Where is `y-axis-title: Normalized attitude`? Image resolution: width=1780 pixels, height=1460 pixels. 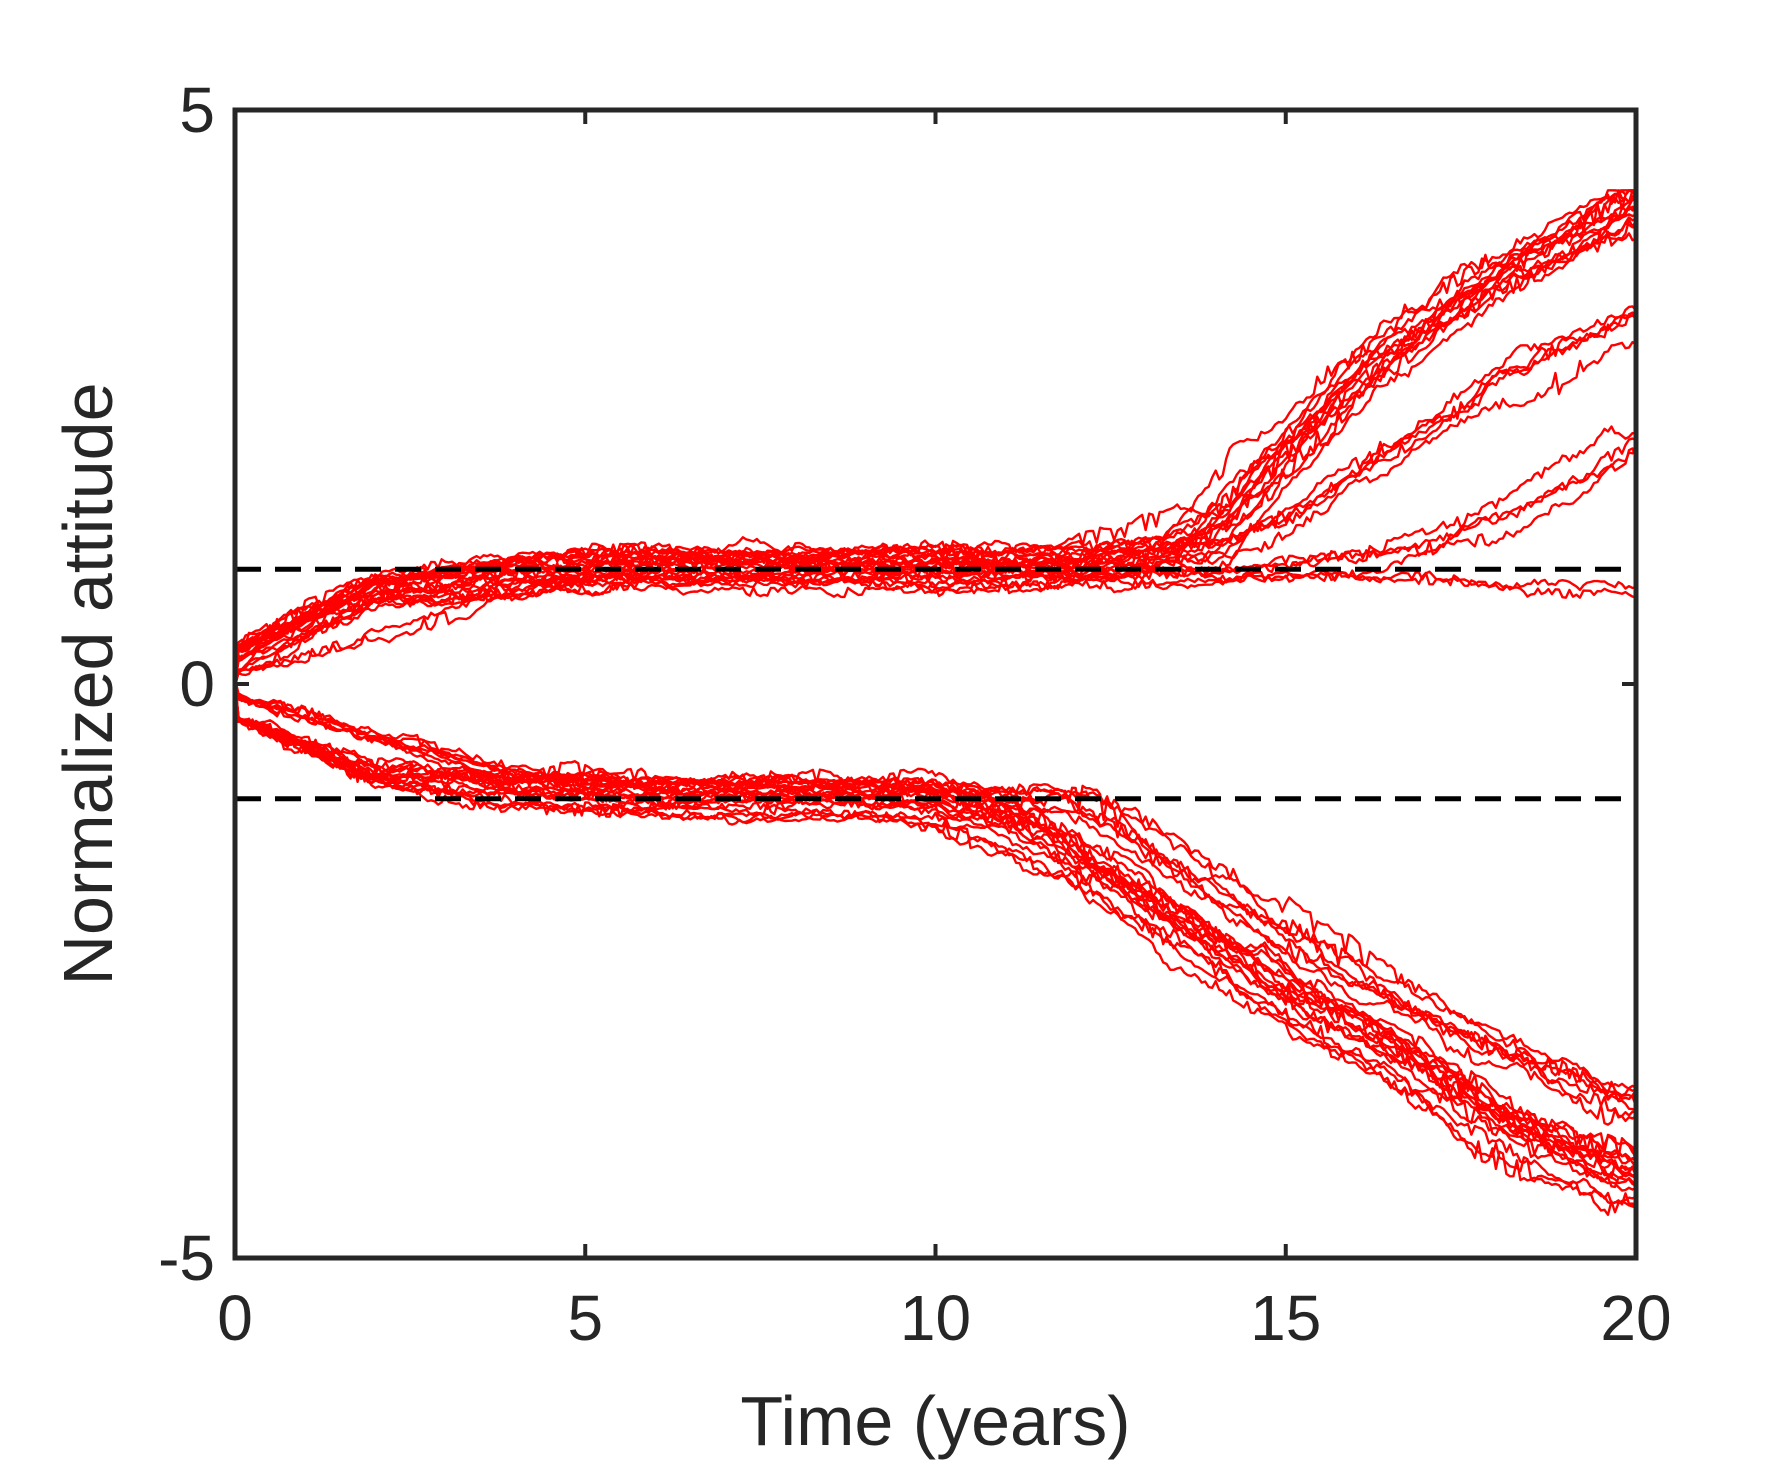
y-axis-title: Normalized attitude is located at coordinates (88, 683).